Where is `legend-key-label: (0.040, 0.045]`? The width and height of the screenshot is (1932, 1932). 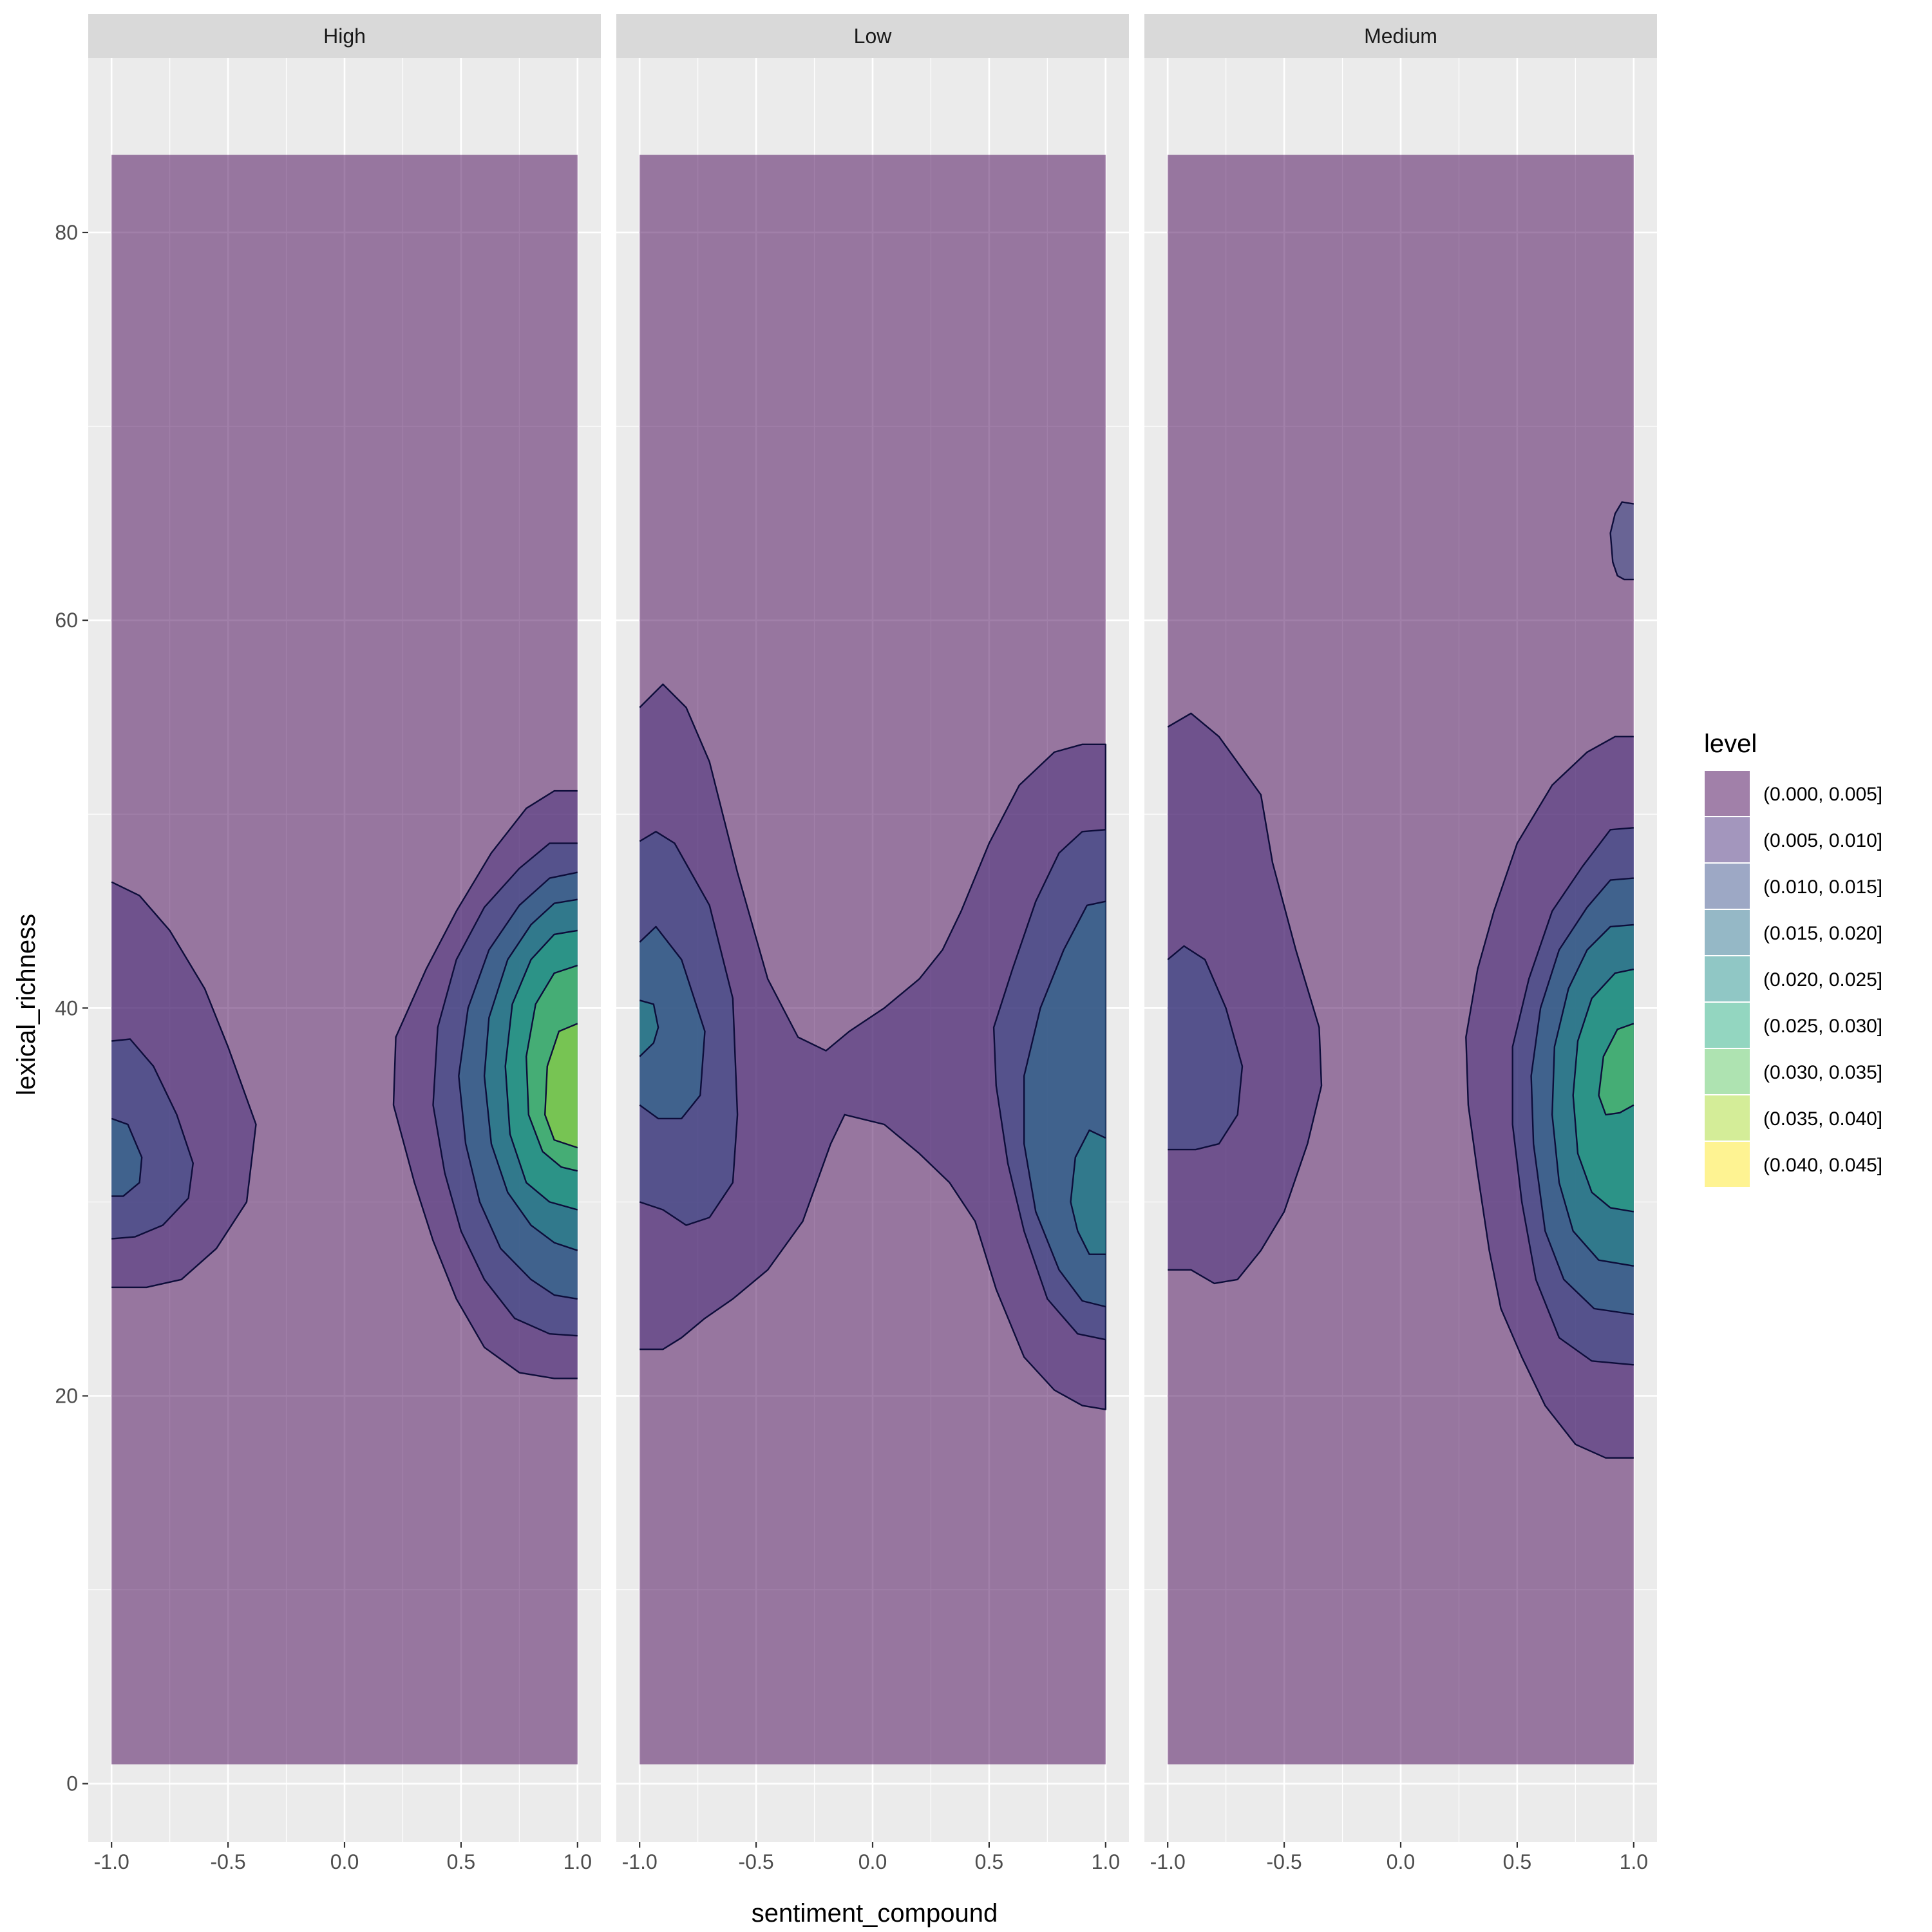
legend-key-label: (0.040, 0.045] is located at coordinates (1822, 1165).